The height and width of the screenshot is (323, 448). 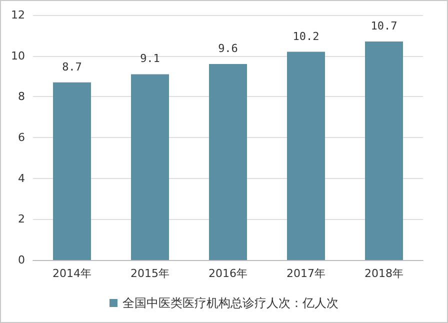 I want to click on x-tick-label: 2018年, so click(x=384, y=273).